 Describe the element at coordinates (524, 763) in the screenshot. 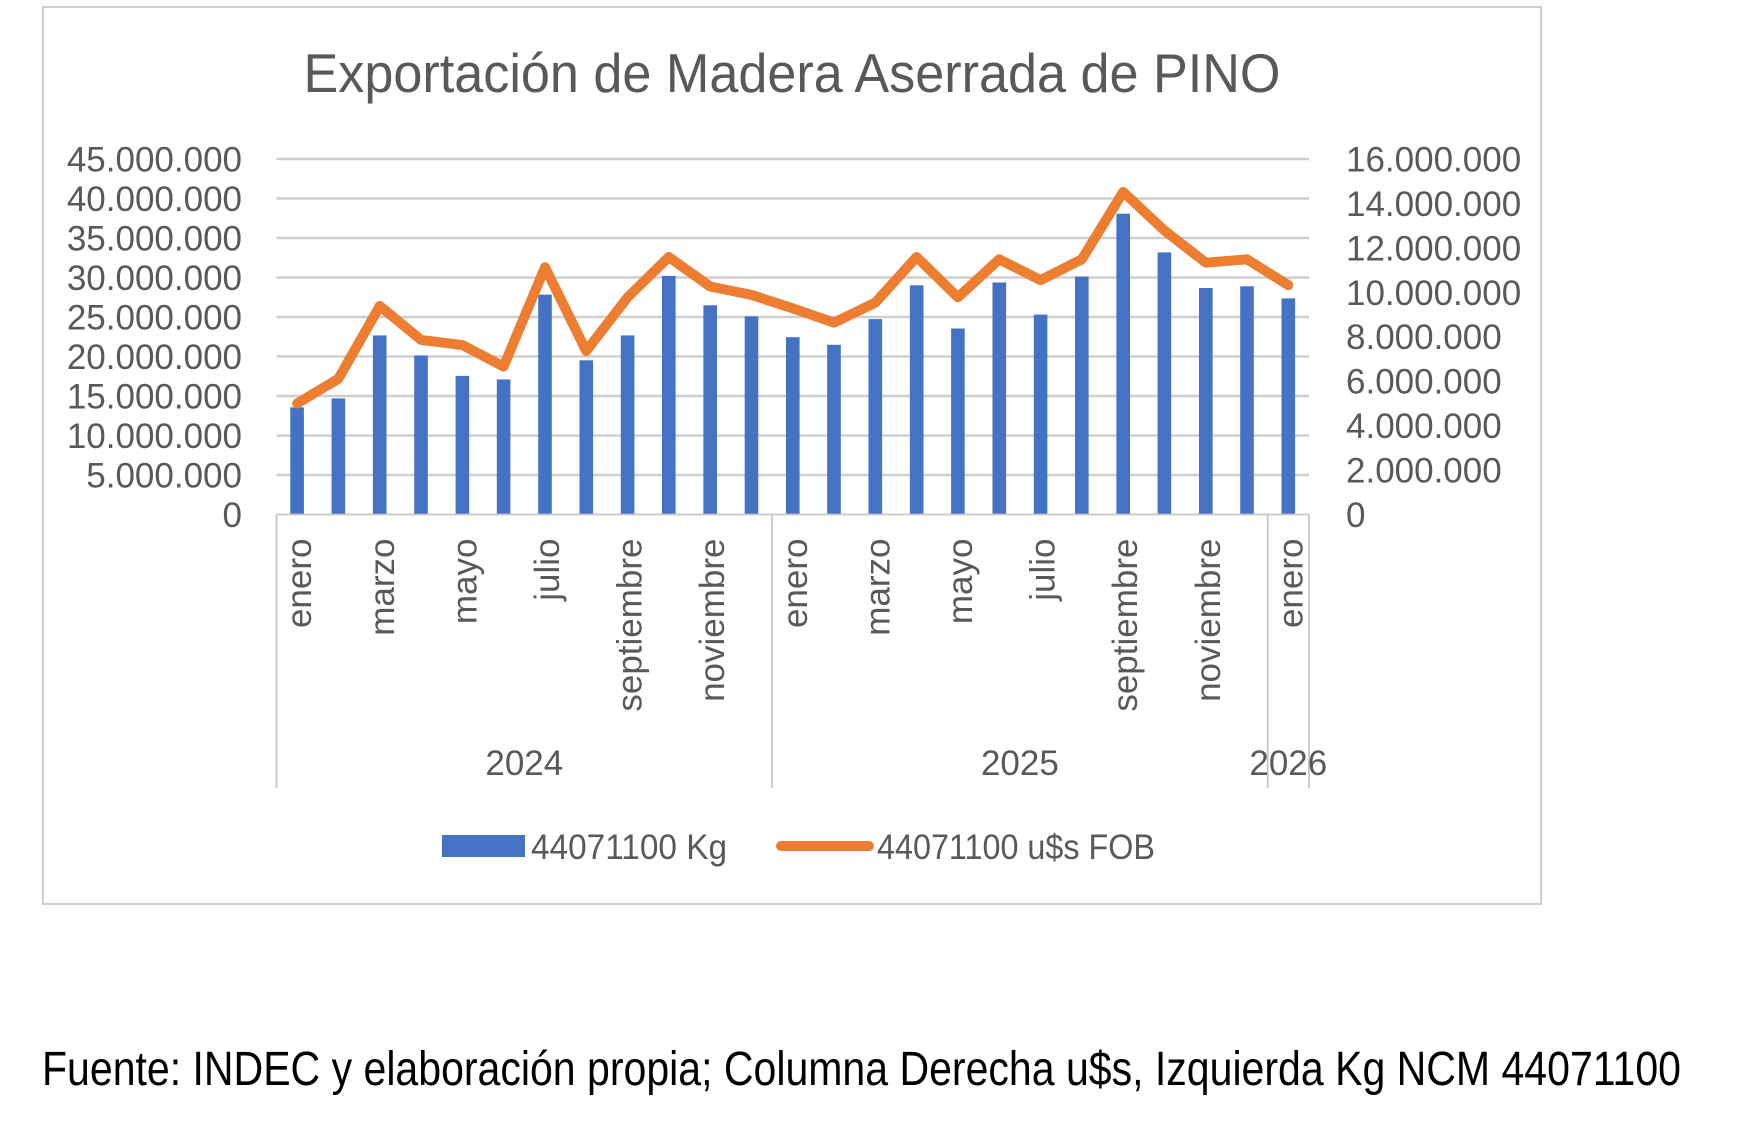

I see `svg-text: 2024` at that location.